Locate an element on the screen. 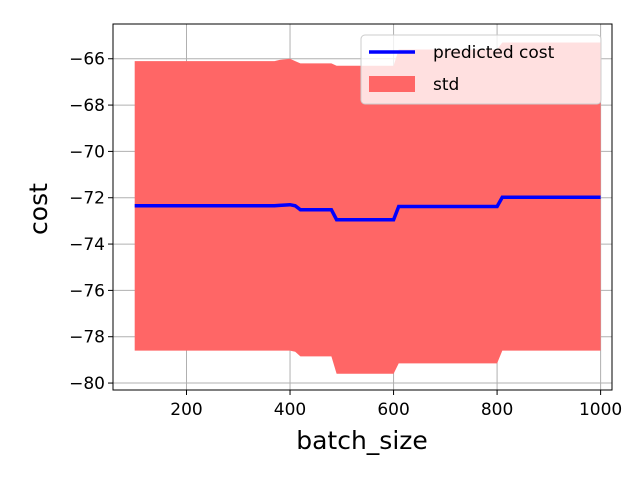 The width and height of the screenshot is (640, 480). y-axis-label: cost is located at coordinates (38, 209).